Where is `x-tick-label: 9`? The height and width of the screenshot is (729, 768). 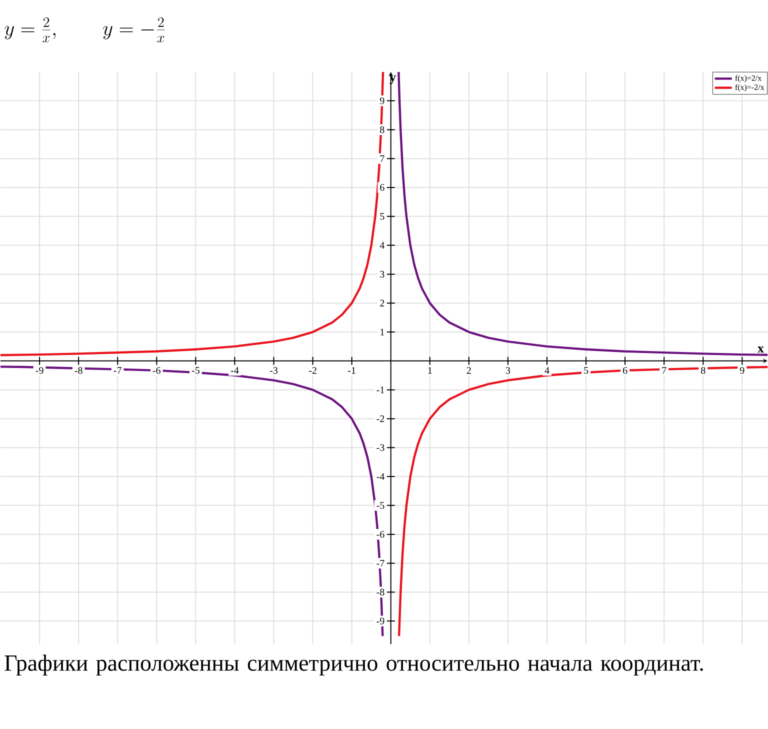
x-tick-label: 9 is located at coordinates (742, 370).